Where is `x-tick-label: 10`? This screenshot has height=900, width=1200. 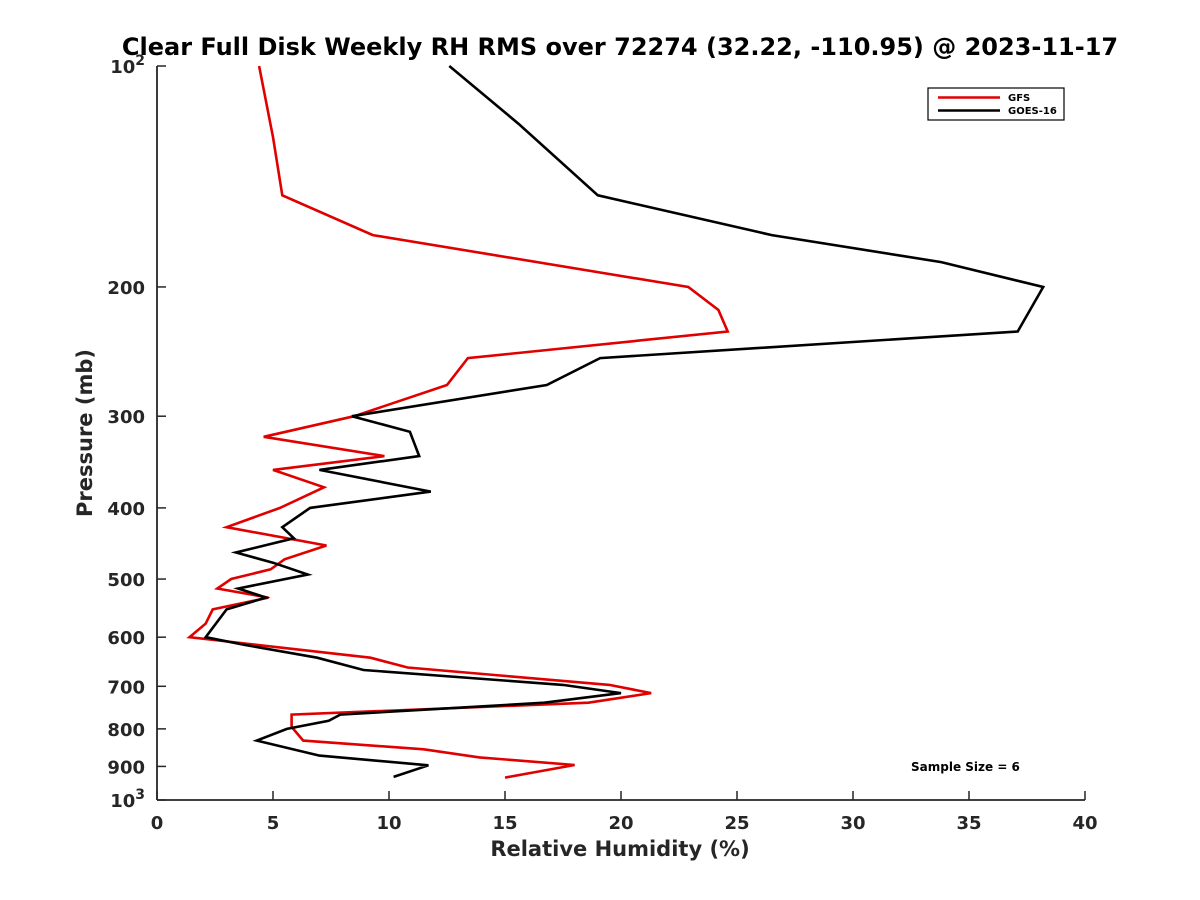 x-tick-label: 10 is located at coordinates (388, 823).